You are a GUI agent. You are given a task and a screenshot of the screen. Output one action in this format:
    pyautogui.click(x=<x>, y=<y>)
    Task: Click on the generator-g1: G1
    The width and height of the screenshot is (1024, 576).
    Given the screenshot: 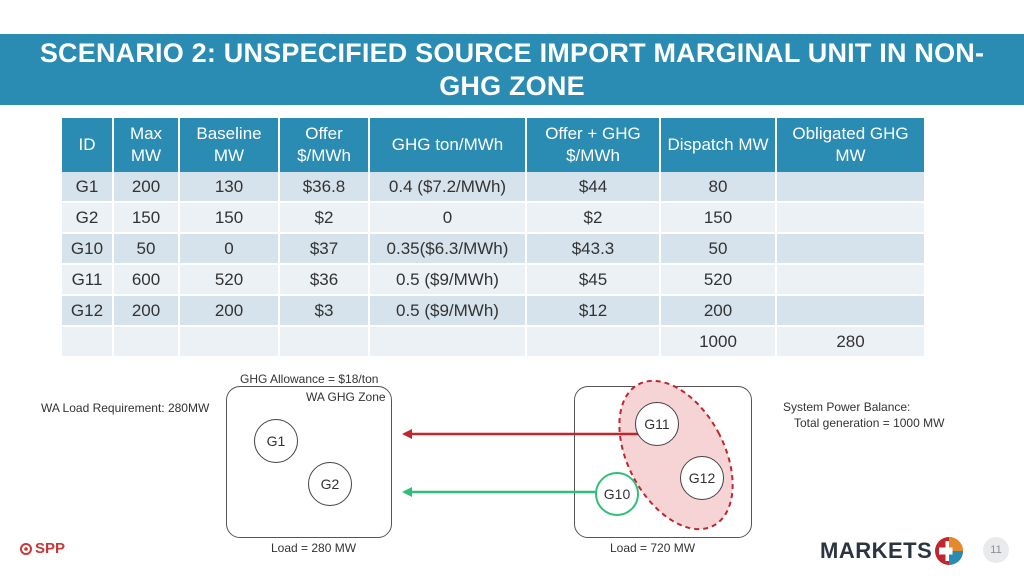 What is the action you would take?
    pyautogui.click(x=276, y=441)
    